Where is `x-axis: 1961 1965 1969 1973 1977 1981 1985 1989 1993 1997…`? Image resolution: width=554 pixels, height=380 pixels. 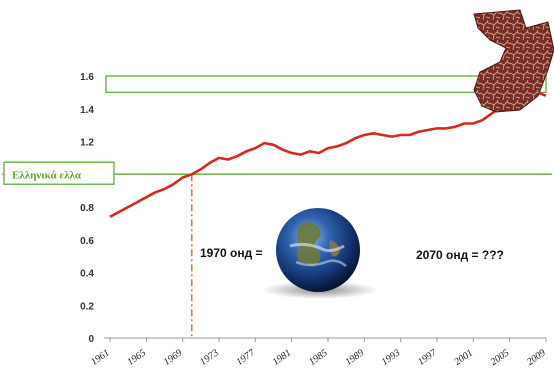 x-axis: 1961 1965 1969 1973 1977 1981 1985 1989 1993 1997… is located at coordinates (318, 352).